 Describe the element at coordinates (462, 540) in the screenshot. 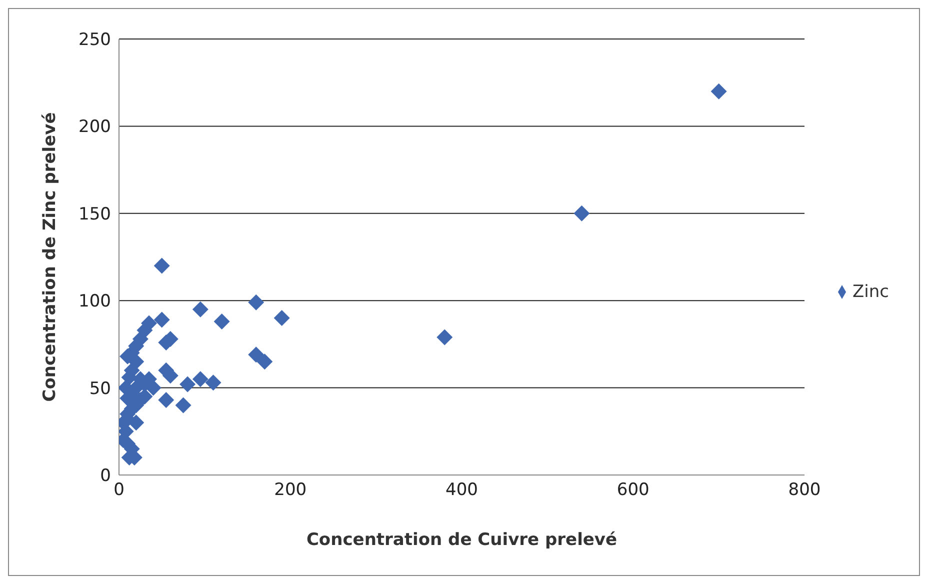

I see `x-axis-title: Concentration de Cuivre prelevé` at that location.